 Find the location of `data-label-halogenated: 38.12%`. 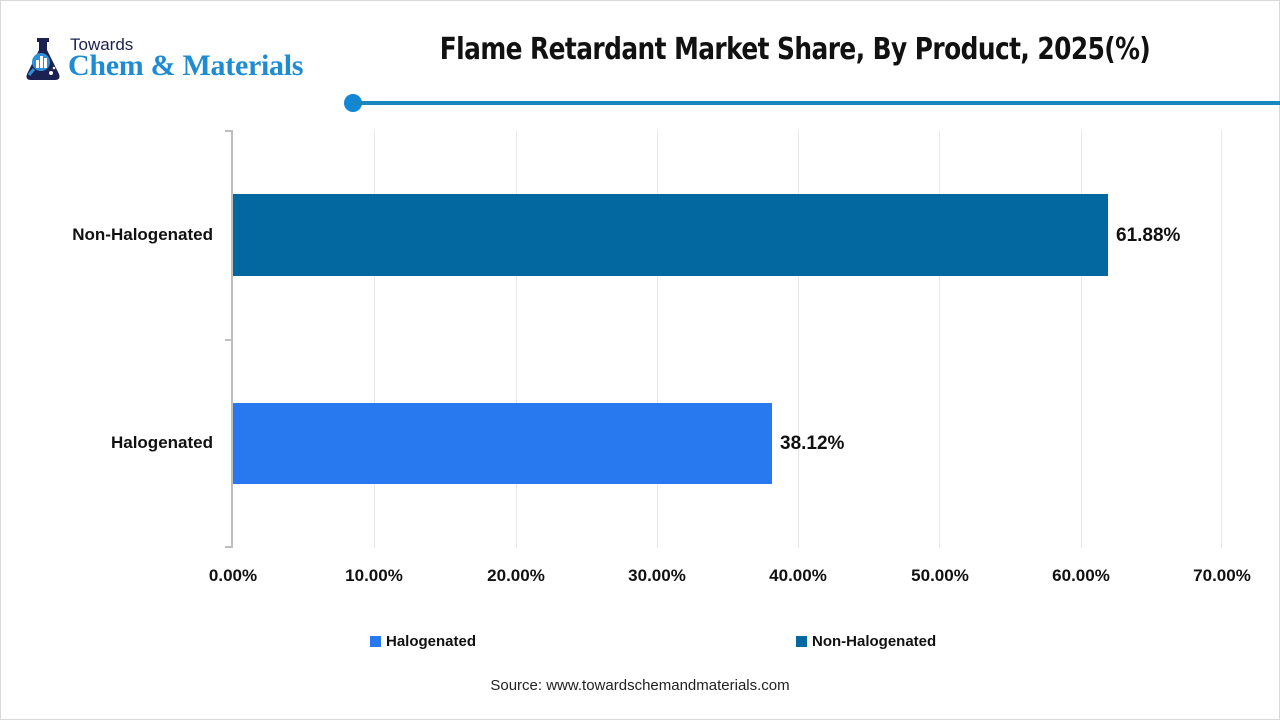

data-label-halogenated: 38.12% is located at coordinates (812, 443).